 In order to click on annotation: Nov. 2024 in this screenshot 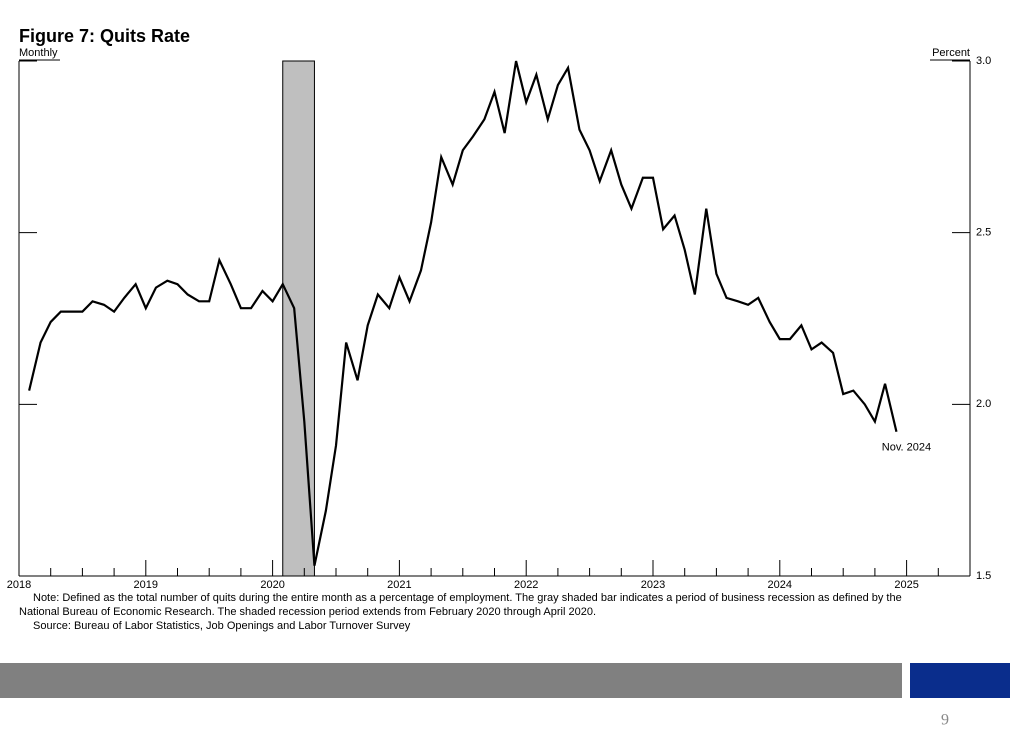, I will do `click(906, 448)`.